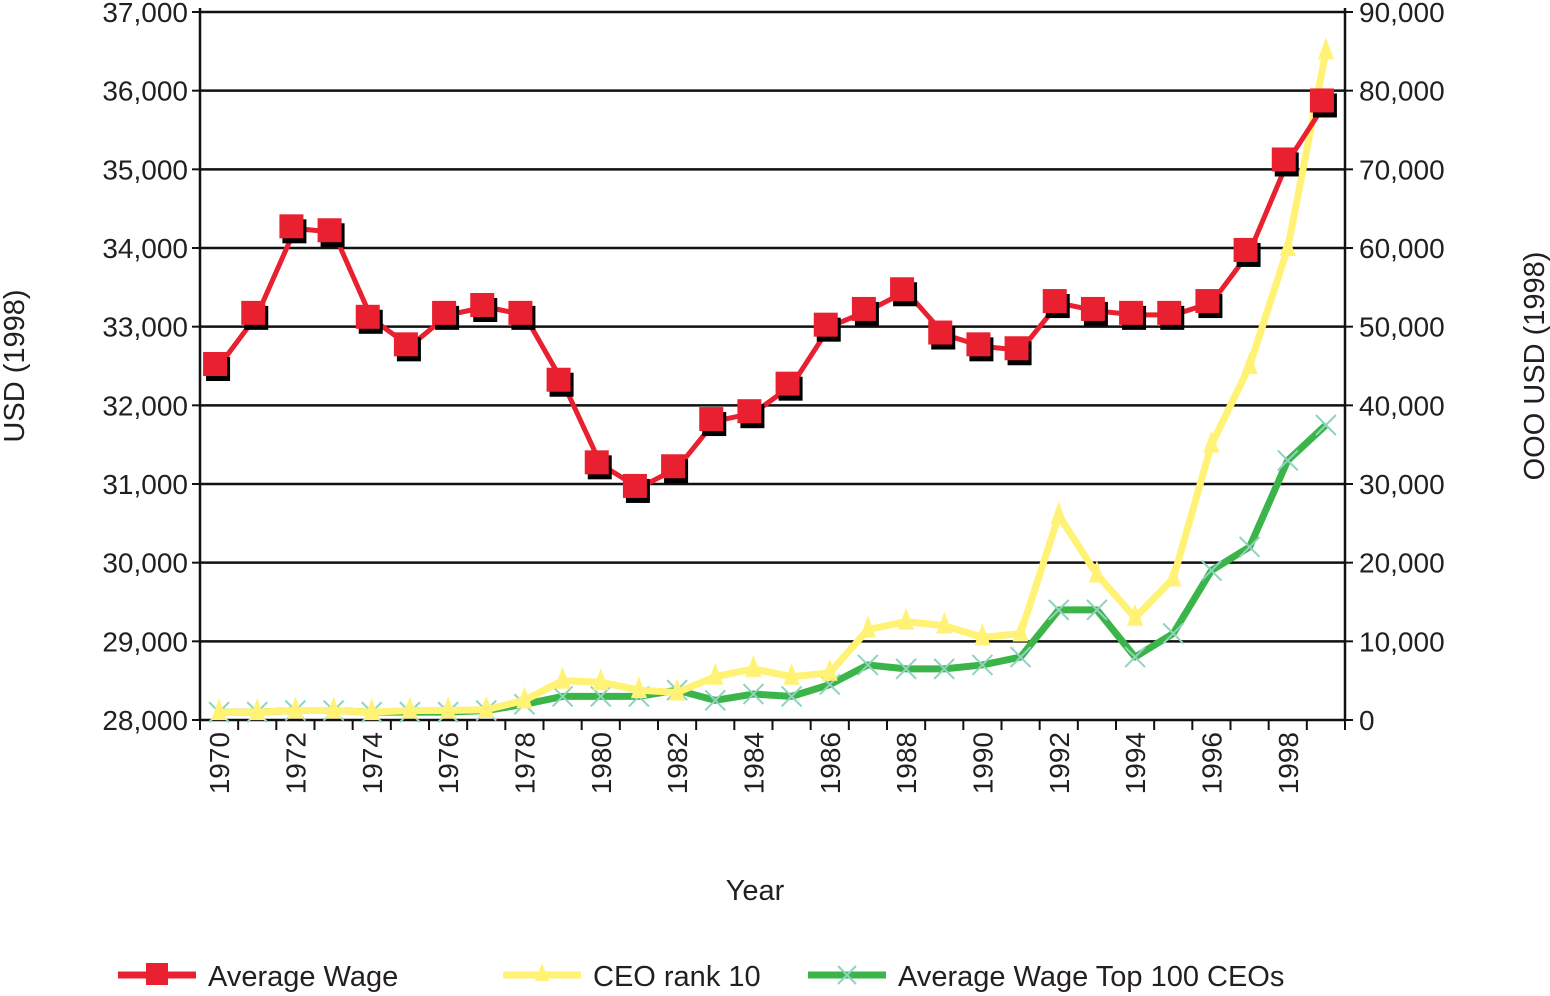  Describe the element at coordinates (1135, 763) in the screenshot. I see `x-tick-label: 1994` at that location.